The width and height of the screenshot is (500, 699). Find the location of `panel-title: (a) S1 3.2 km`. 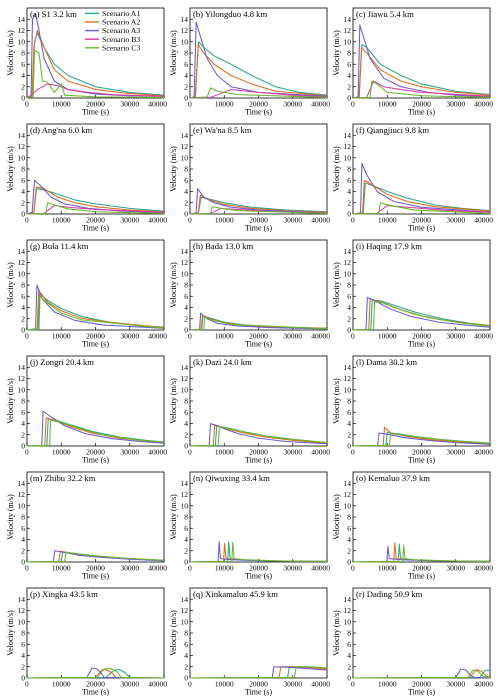

panel-title: (a) S1 3.2 km is located at coordinates (53, 14).